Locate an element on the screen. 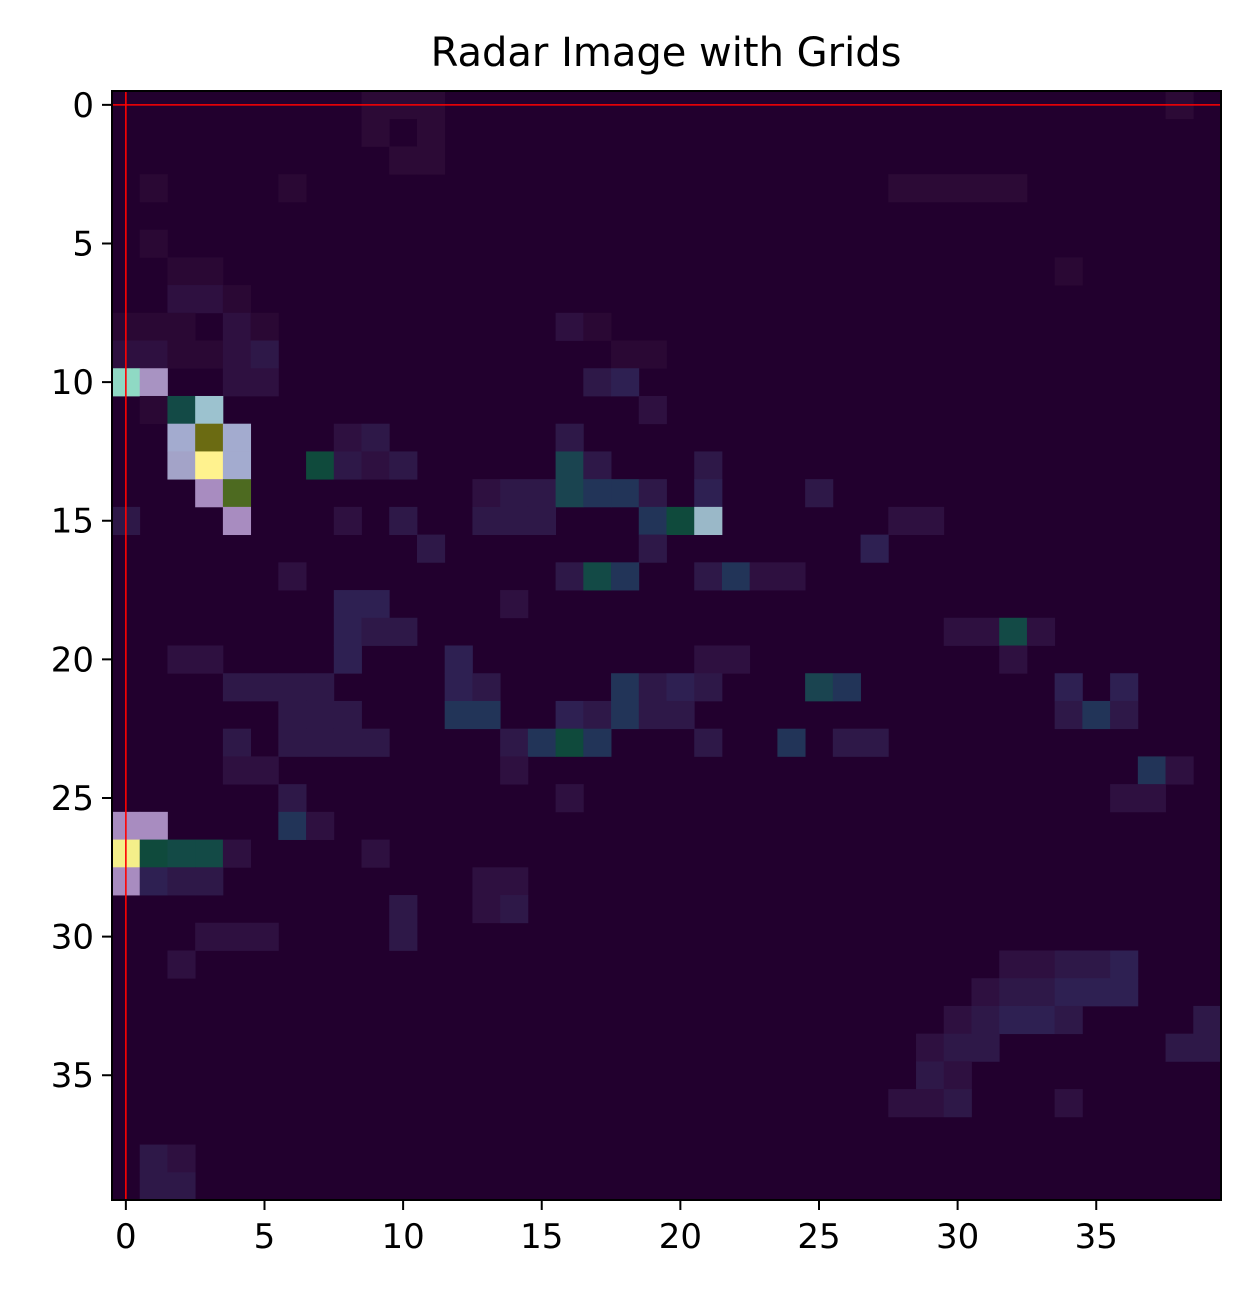  x-tick-label: 0 is located at coordinates (126, 1237).